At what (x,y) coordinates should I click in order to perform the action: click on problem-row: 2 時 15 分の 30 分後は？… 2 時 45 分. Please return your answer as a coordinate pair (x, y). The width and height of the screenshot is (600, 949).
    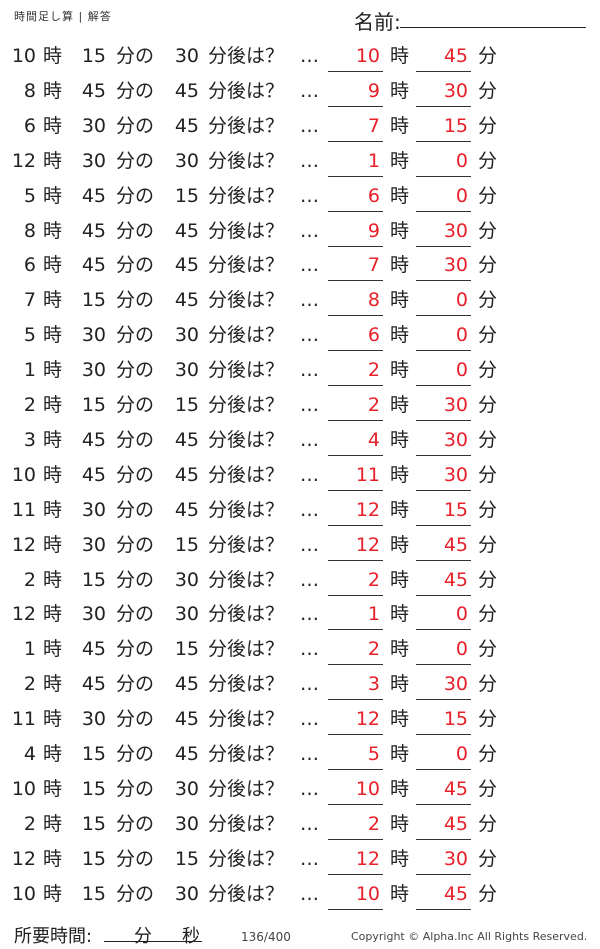
    Looking at the image, I should click on (300, 580).